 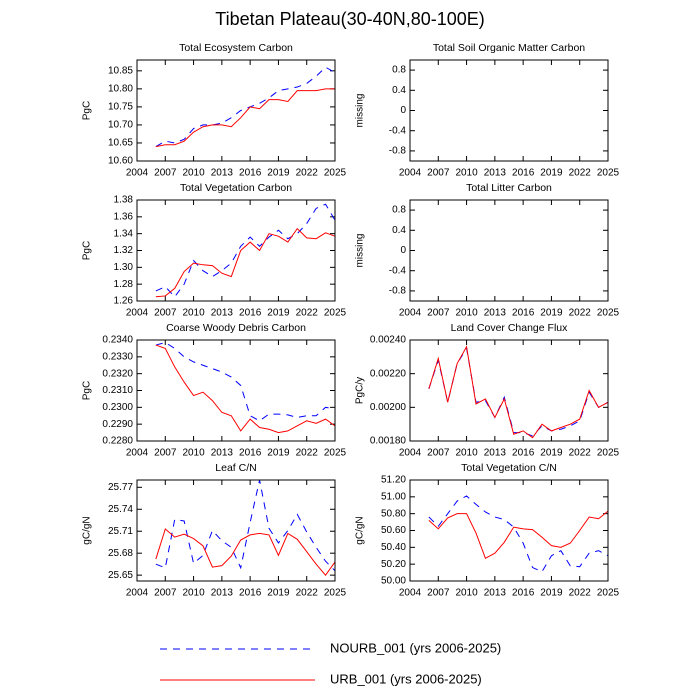 What do you see at coordinates (120, 509) in the screenshot?
I see `y-tick-label: 25.74` at bounding box center [120, 509].